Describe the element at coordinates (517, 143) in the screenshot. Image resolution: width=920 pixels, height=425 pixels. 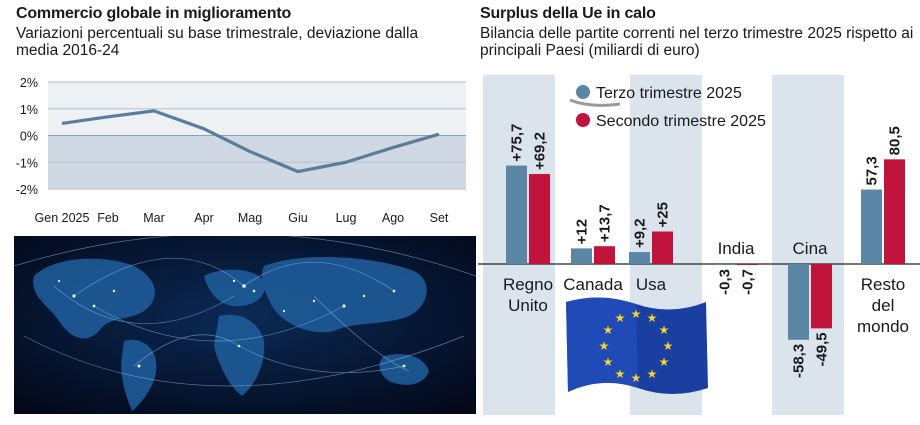
I see `bar-value-label: +75,7` at that location.